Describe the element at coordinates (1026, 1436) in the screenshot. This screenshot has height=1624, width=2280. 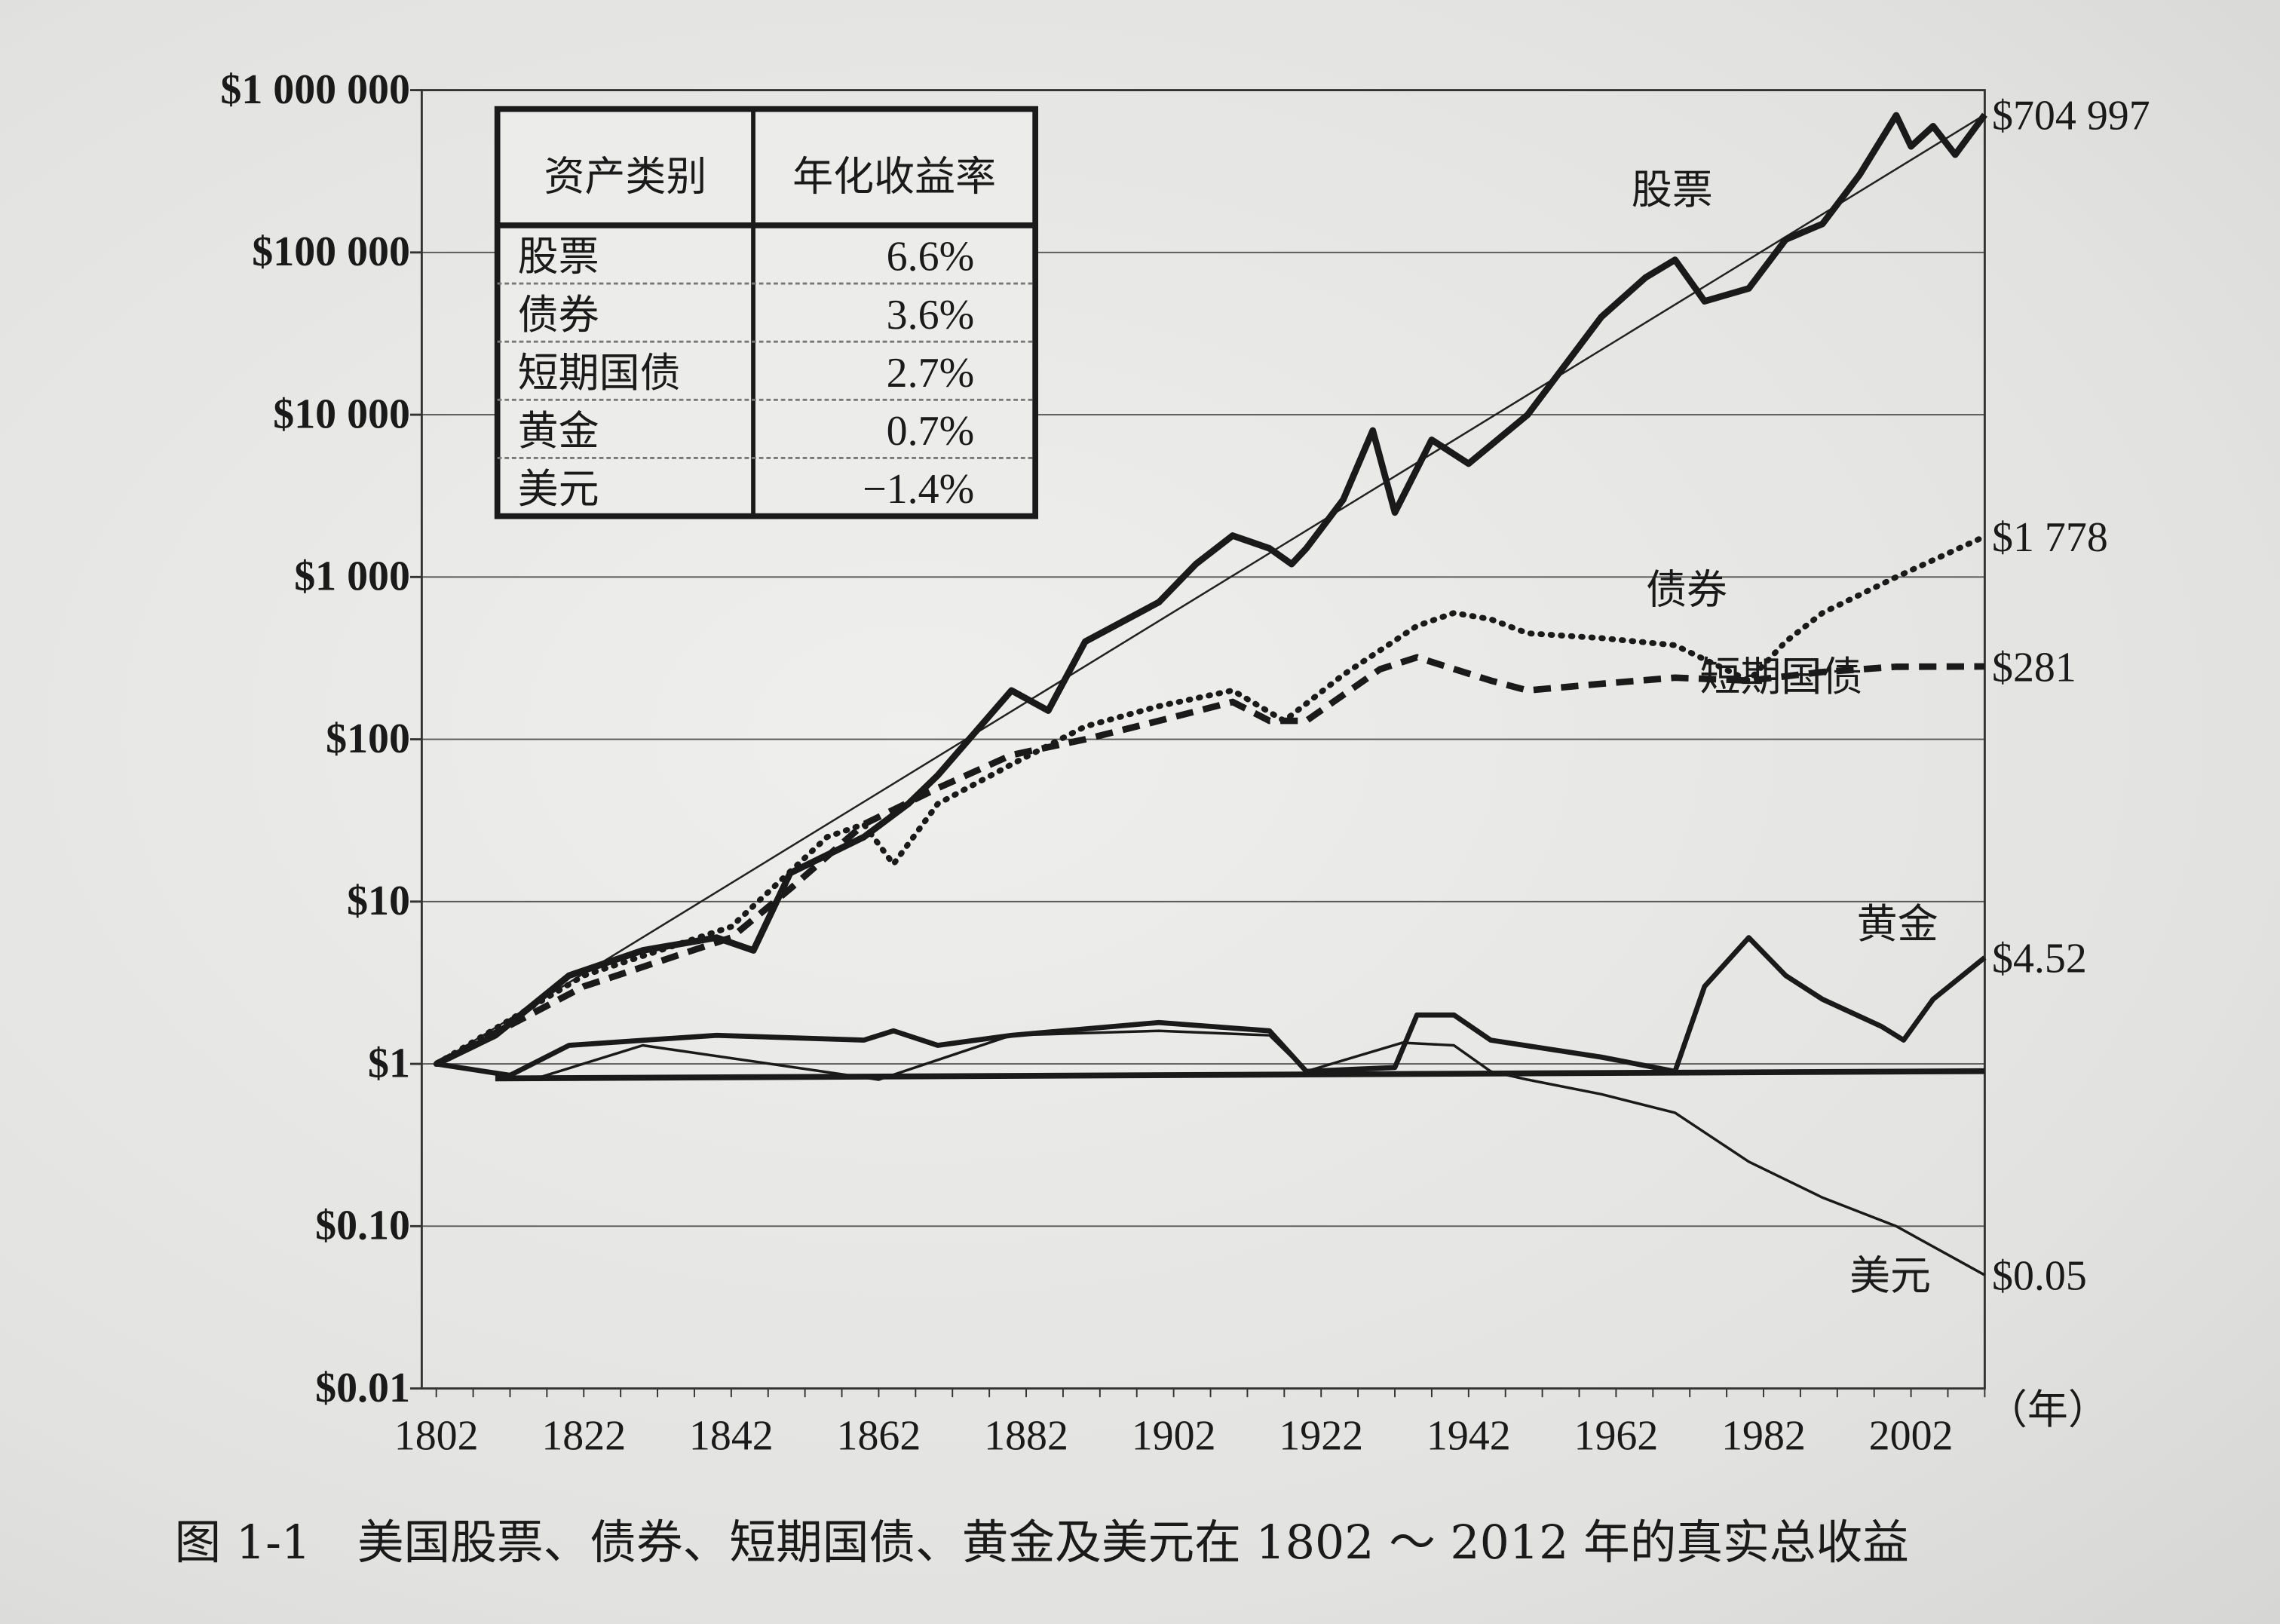
I see `x-tick-label: 1882` at that location.